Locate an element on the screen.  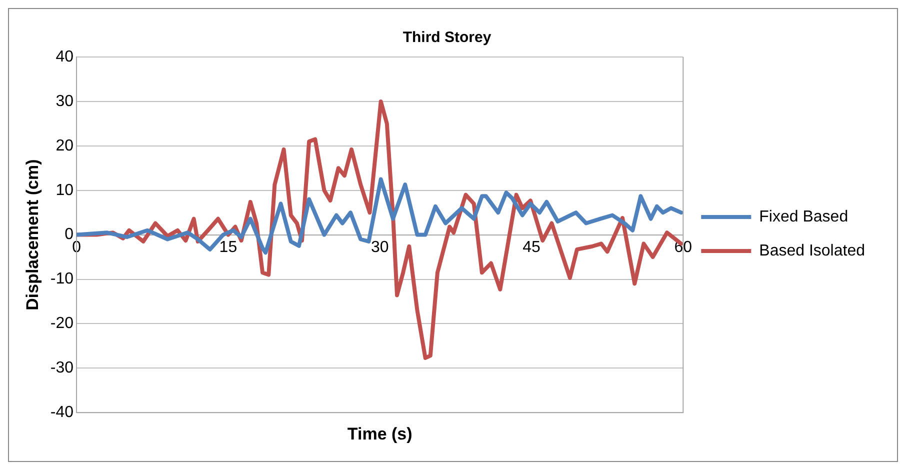
y-tick-label: 10 is located at coordinates (65, 190).